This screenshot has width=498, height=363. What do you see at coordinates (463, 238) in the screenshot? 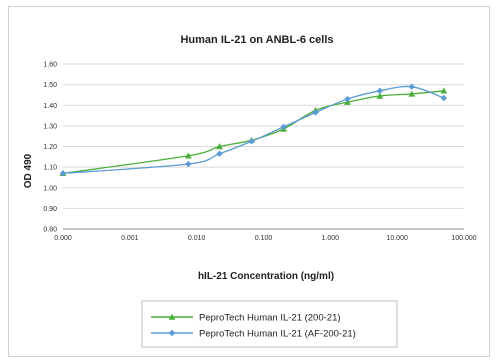
I see `x-tick-label: 100.000` at bounding box center [463, 238].